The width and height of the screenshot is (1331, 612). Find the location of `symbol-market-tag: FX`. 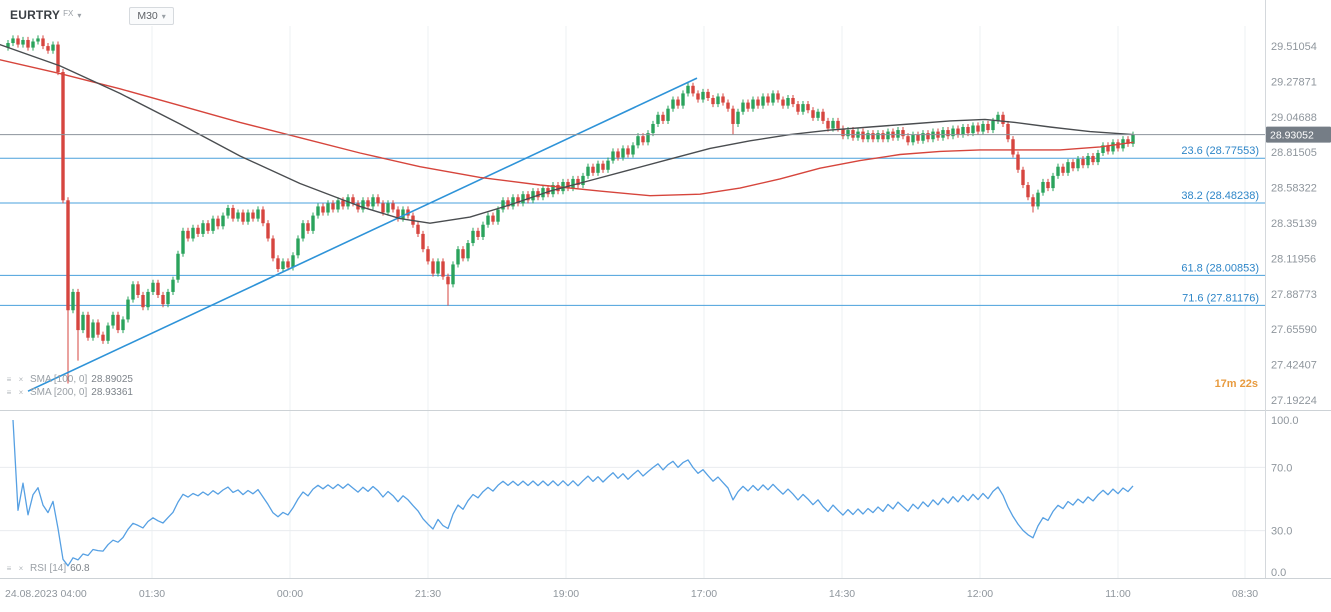

symbol-market-tag: FX is located at coordinates (68, 13).